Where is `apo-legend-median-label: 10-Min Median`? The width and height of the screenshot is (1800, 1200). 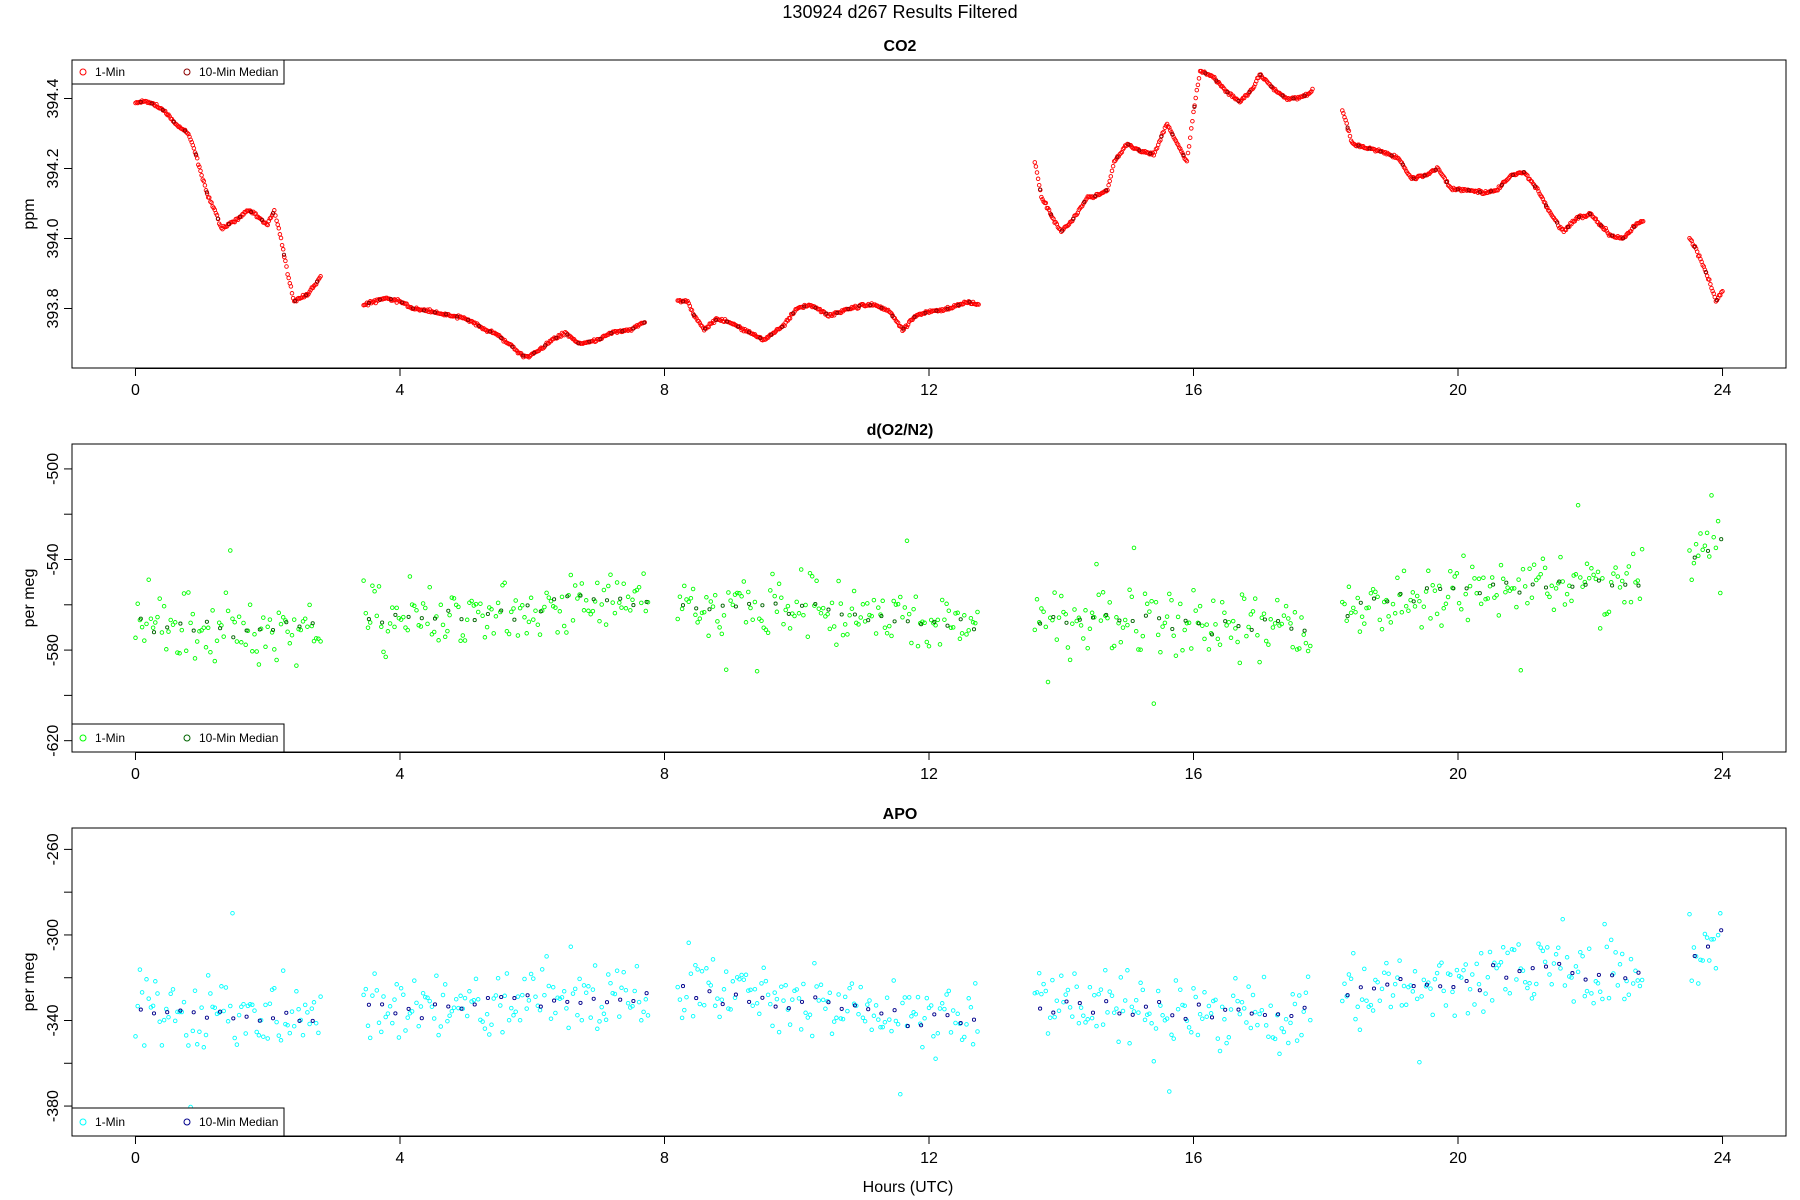 apo-legend-median-label: 10-Min Median is located at coordinates (238, 1122).